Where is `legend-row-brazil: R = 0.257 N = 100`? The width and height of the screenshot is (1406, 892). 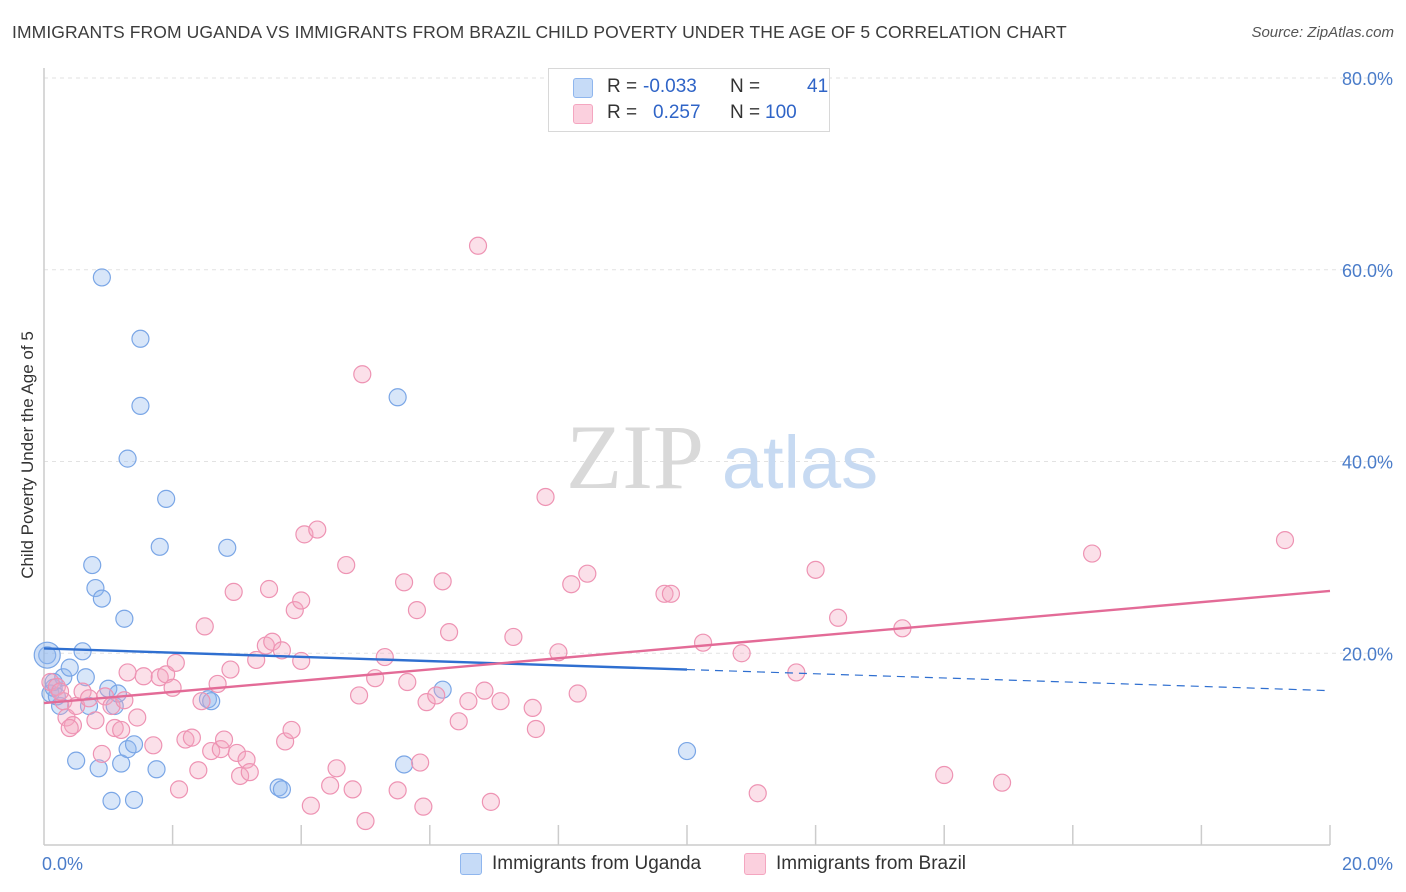
legend-row-brazil: R = 0.257 N = 100 is located at coordinates (698, 113).